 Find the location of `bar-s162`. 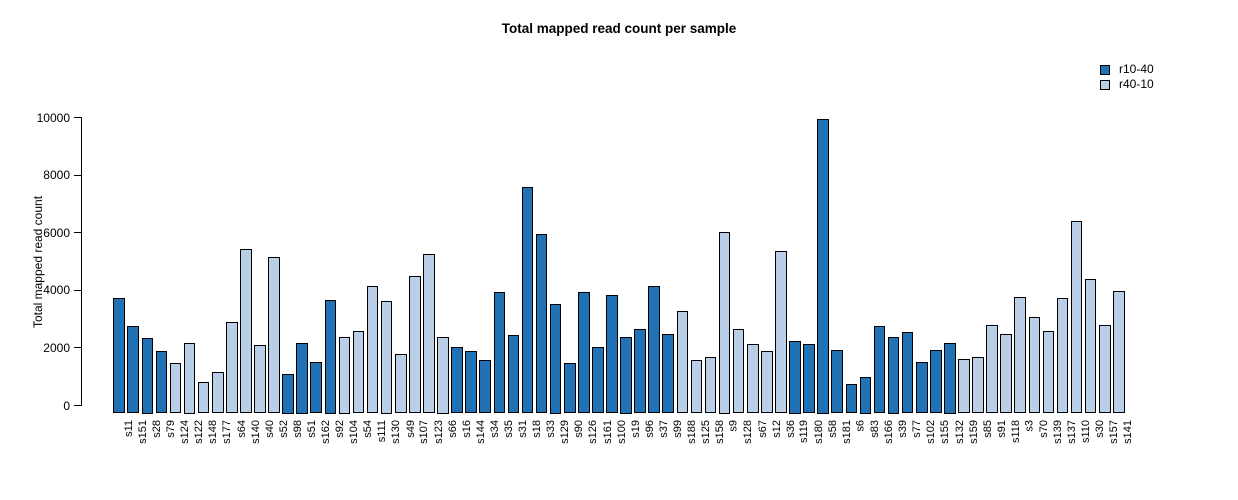

bar-s162 is located at coordinates (316, 387).